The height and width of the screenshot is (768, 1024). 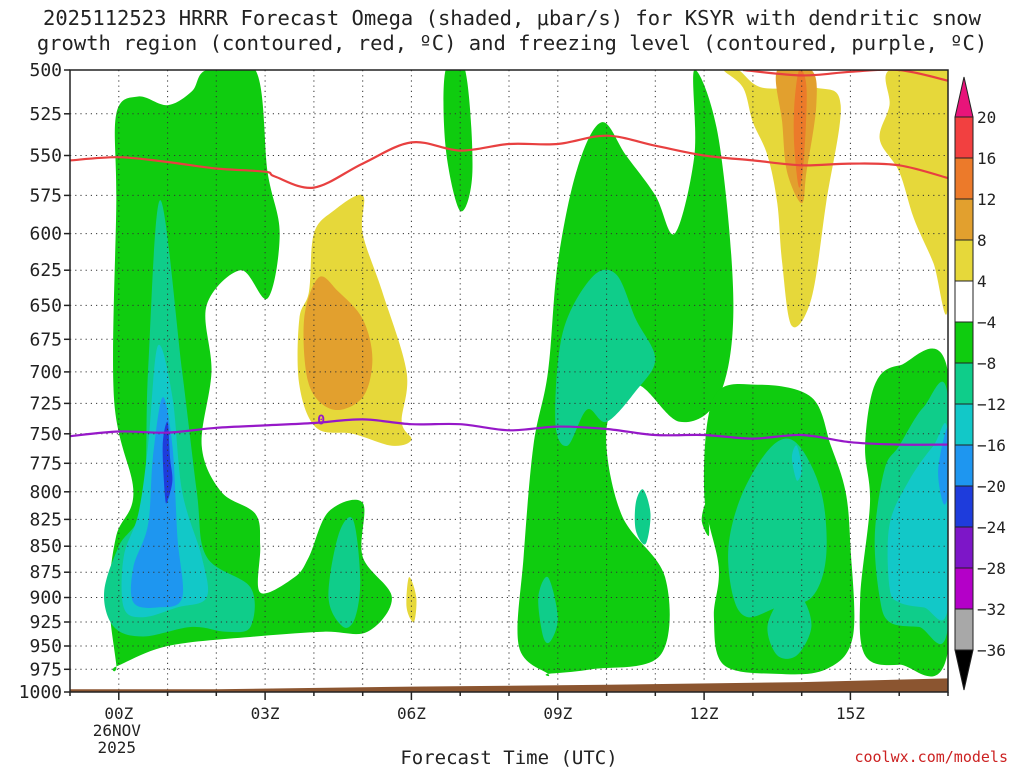 I want to click on y-tick-label-625: 625, so click(x=45, y=270).